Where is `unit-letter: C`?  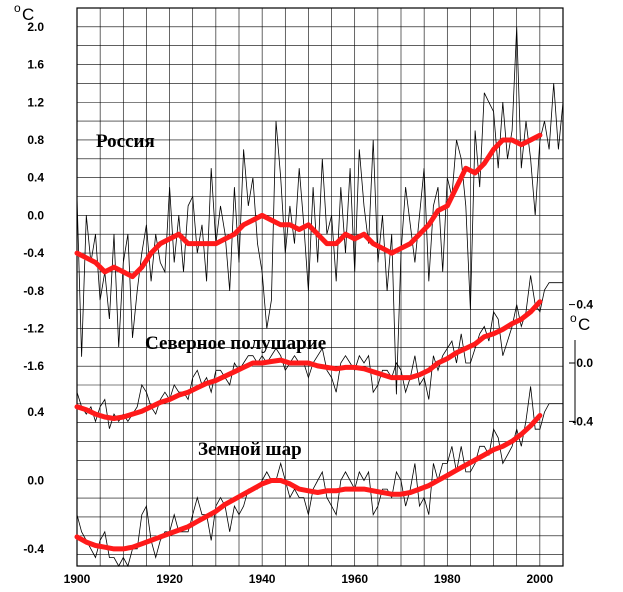
unit-letter: C is located at coordinates (28, 14).